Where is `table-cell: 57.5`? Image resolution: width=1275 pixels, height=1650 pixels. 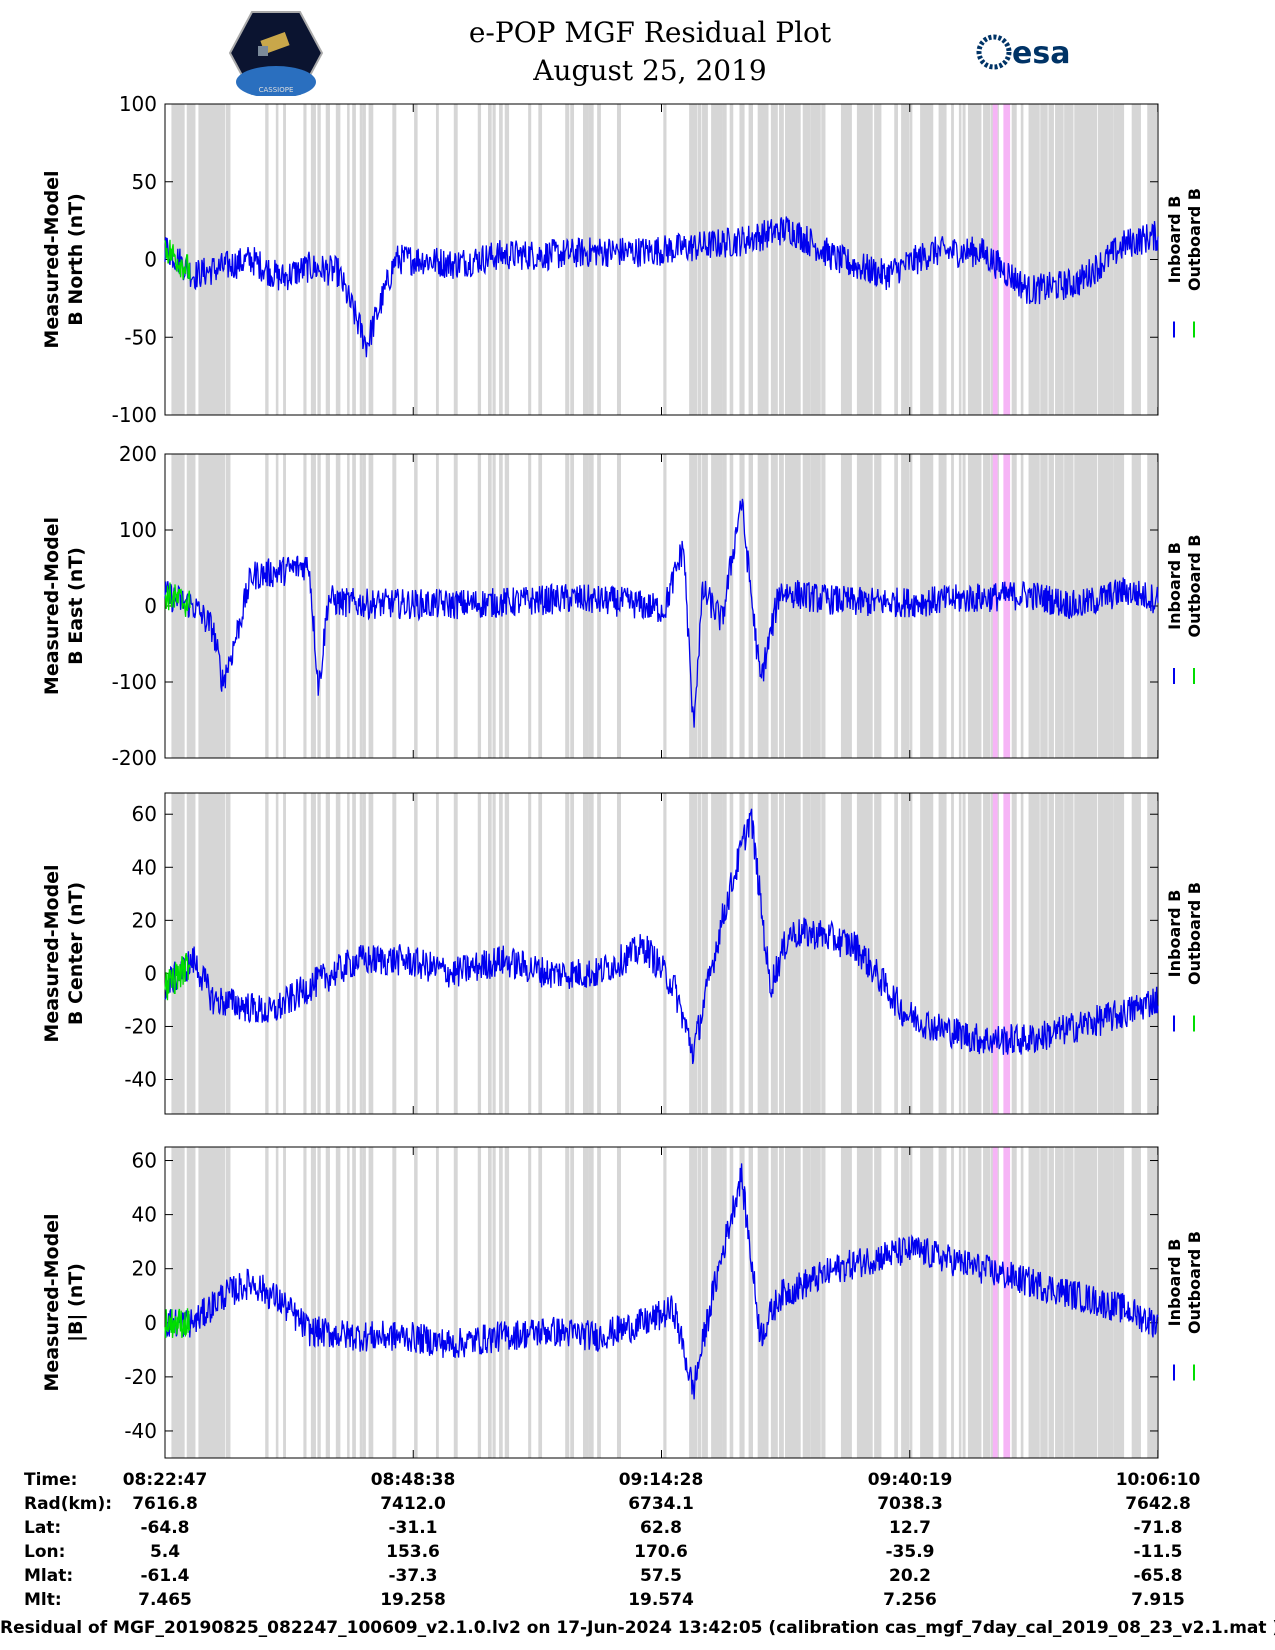
table-cell: 57.5 is located at coordinates (661, 1576).